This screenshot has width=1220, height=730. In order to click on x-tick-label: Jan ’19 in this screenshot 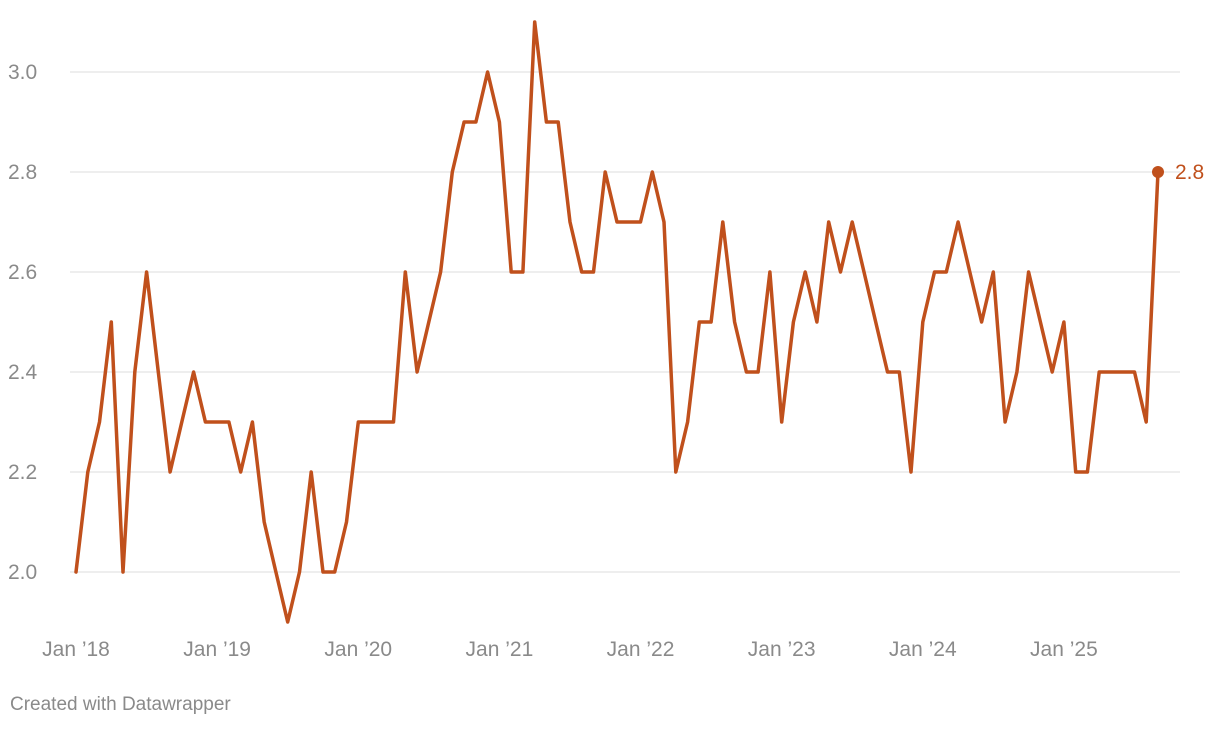, I will do `click(217, 649)`.